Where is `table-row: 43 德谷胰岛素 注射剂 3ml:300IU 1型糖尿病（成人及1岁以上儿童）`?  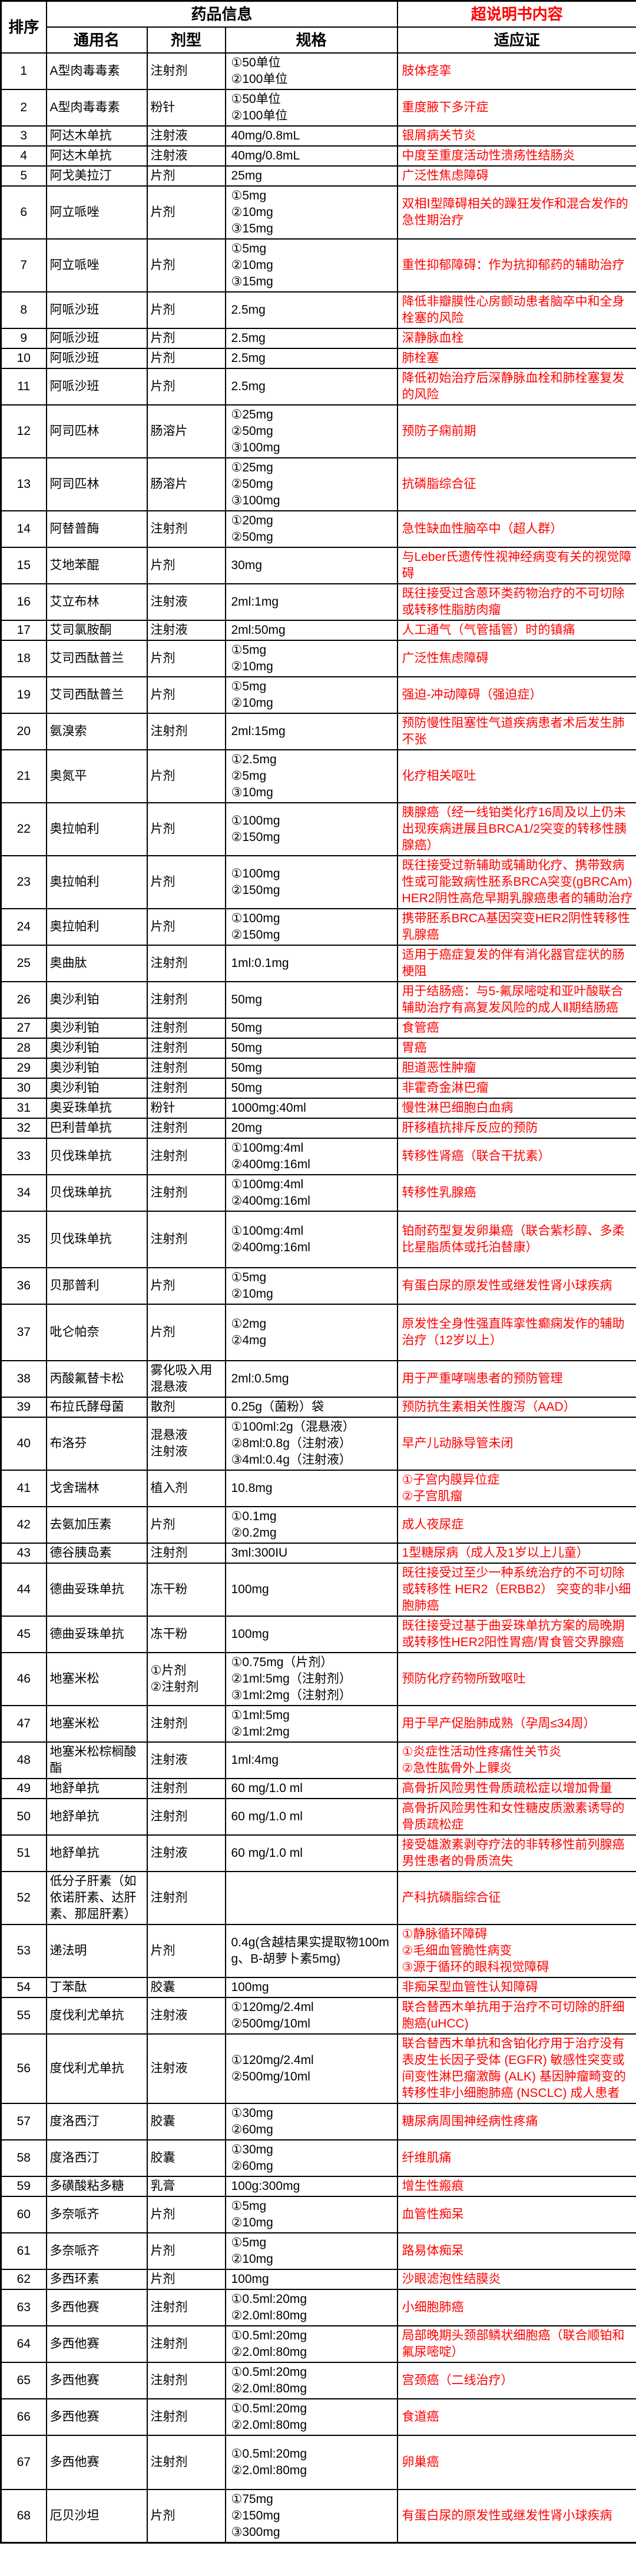
table-row: 43 德谷胰岛素 注射剂 3ml:300IU 1型糖尿病（成人及1岁以上儿童） is located at coordinates (318, 1553).